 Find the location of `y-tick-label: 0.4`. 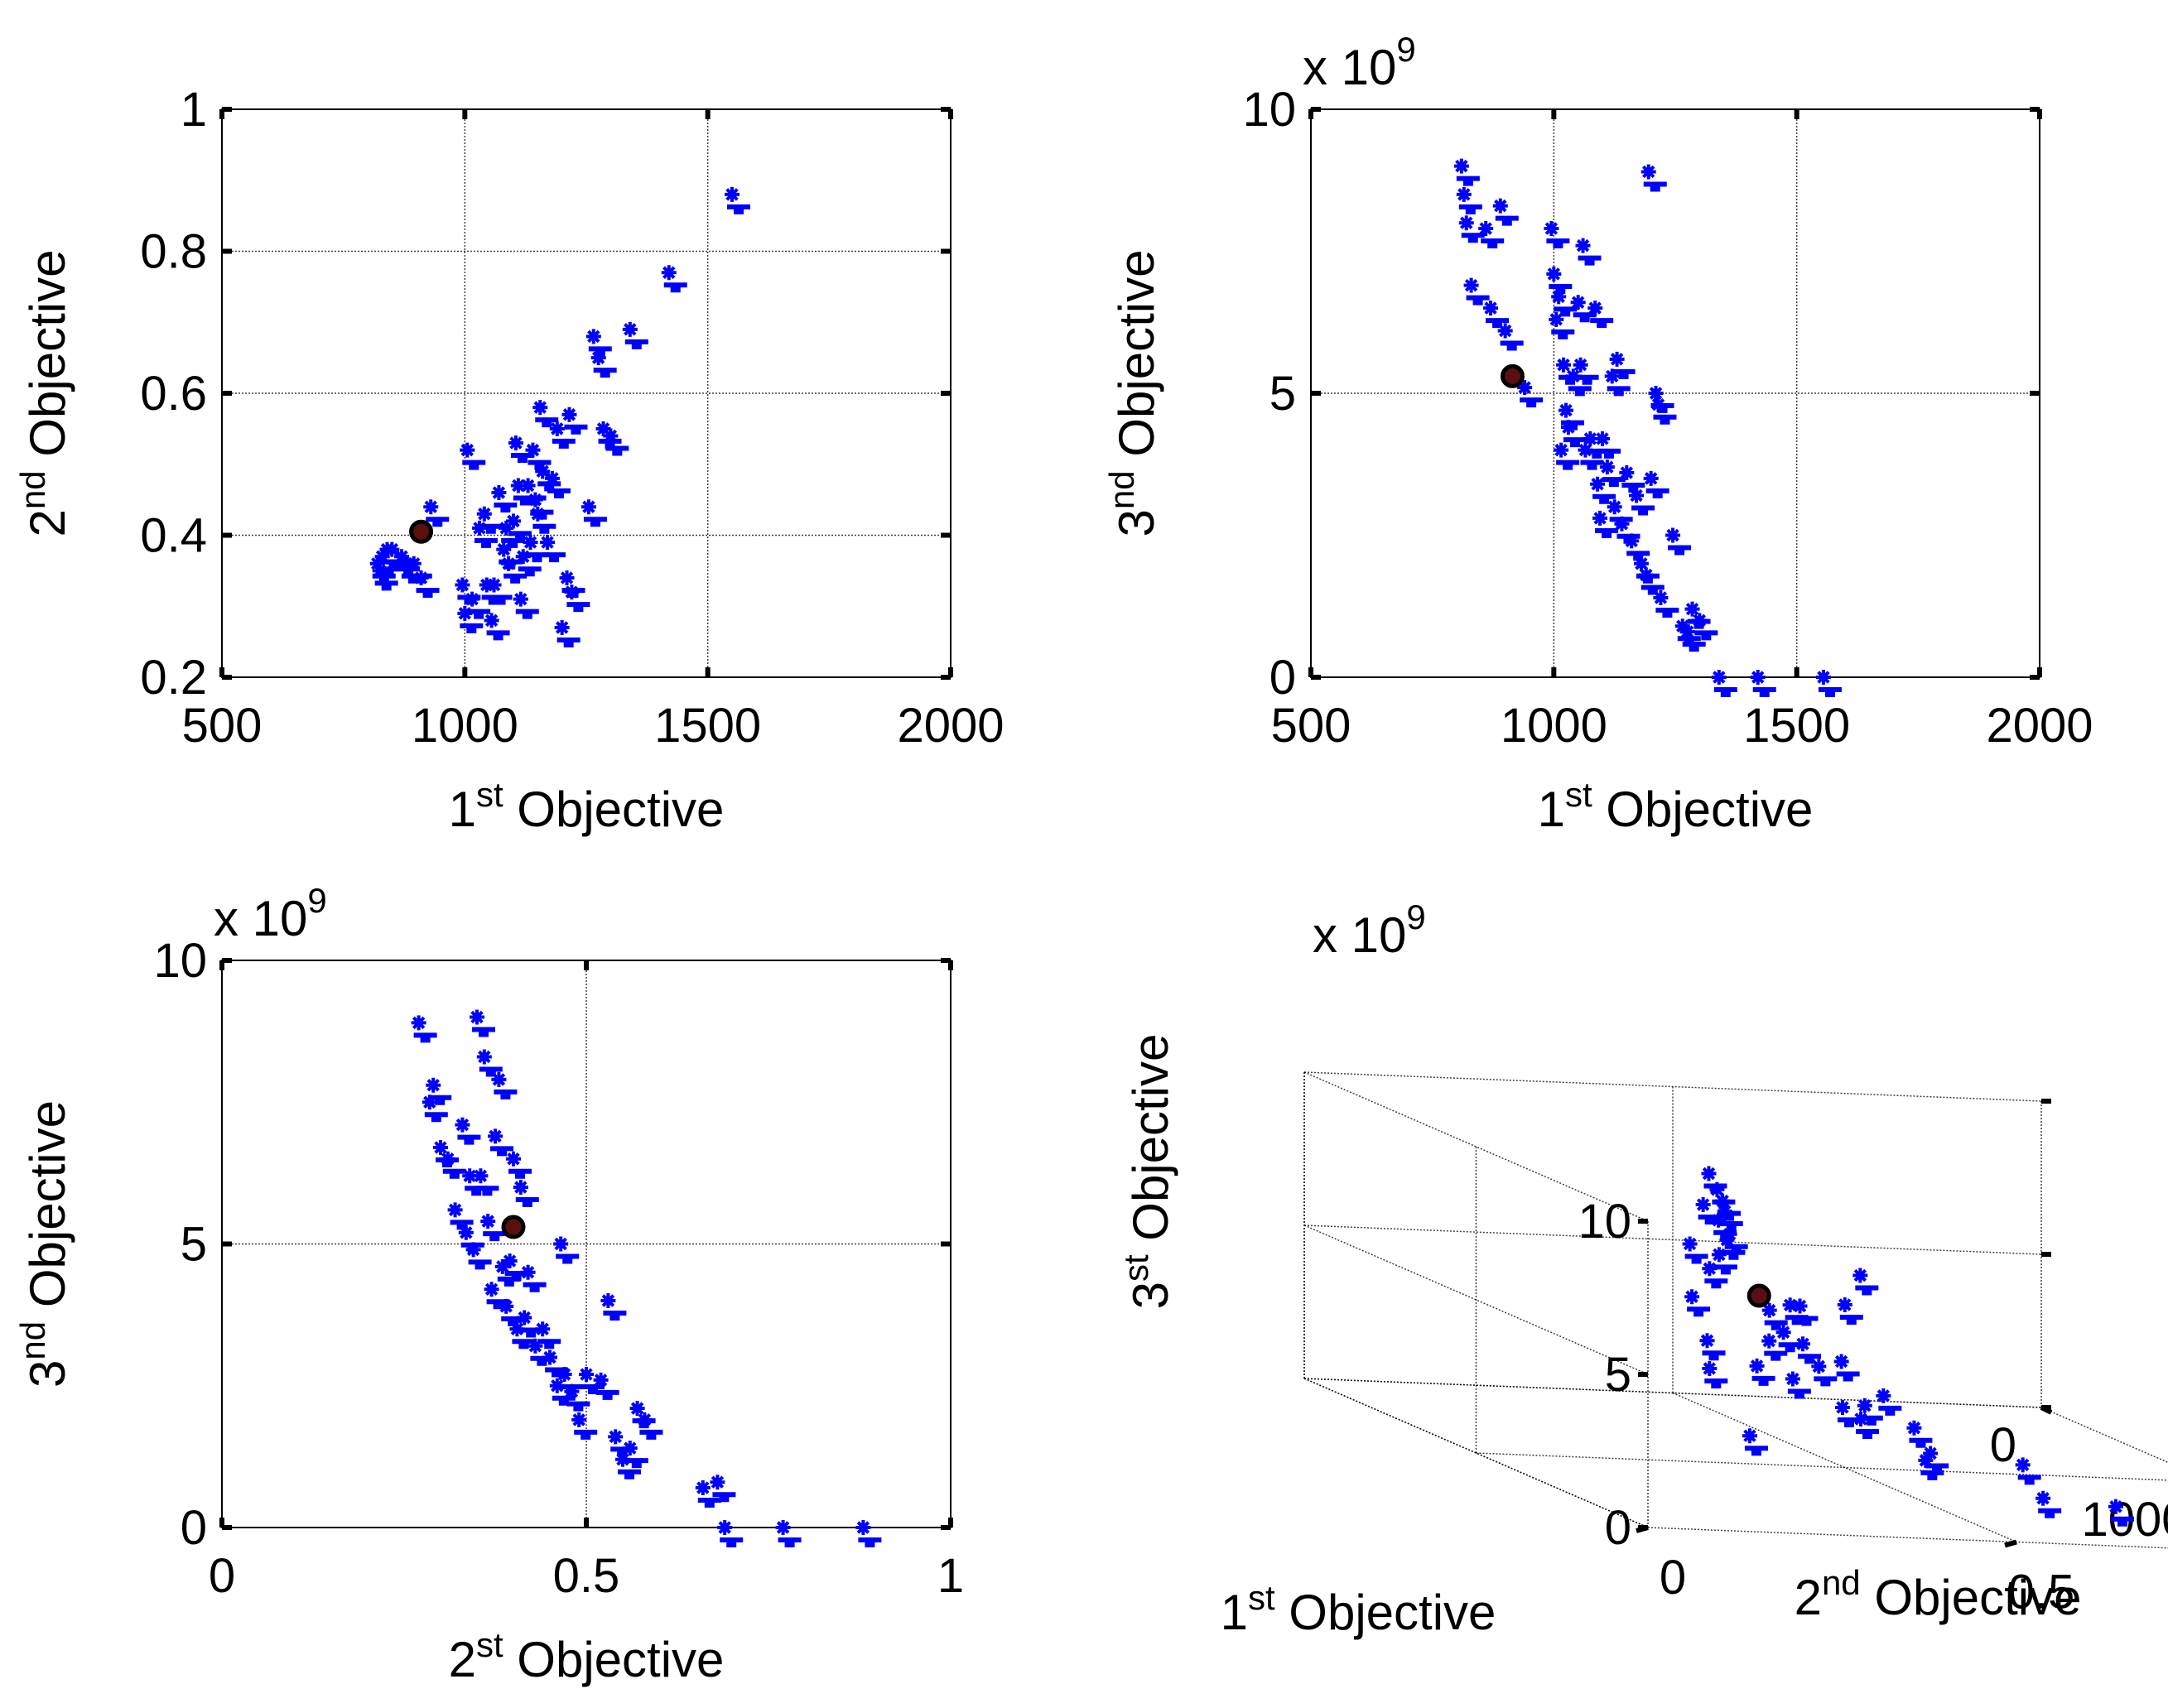

y-tick-label: 0.4 is located at coordinates (173, 536).